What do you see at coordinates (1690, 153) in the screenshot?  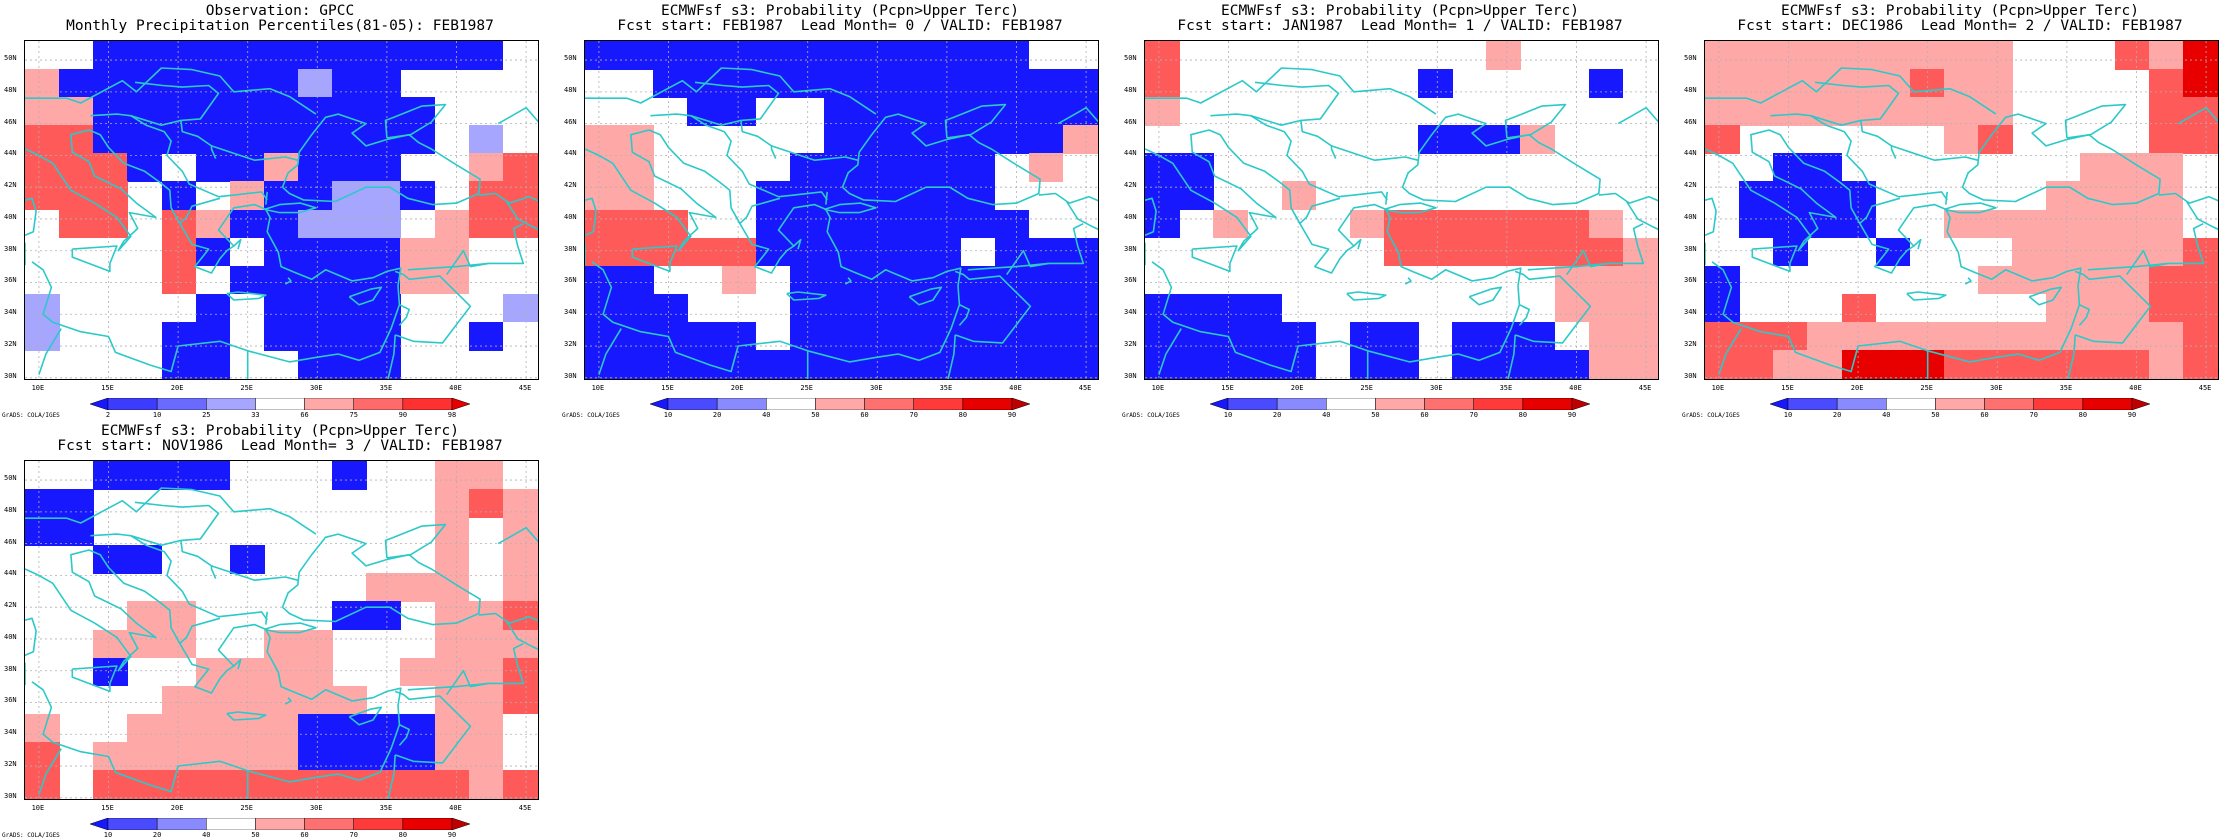 I see `lat-label: 44N` at bounding box center [1690, 153].